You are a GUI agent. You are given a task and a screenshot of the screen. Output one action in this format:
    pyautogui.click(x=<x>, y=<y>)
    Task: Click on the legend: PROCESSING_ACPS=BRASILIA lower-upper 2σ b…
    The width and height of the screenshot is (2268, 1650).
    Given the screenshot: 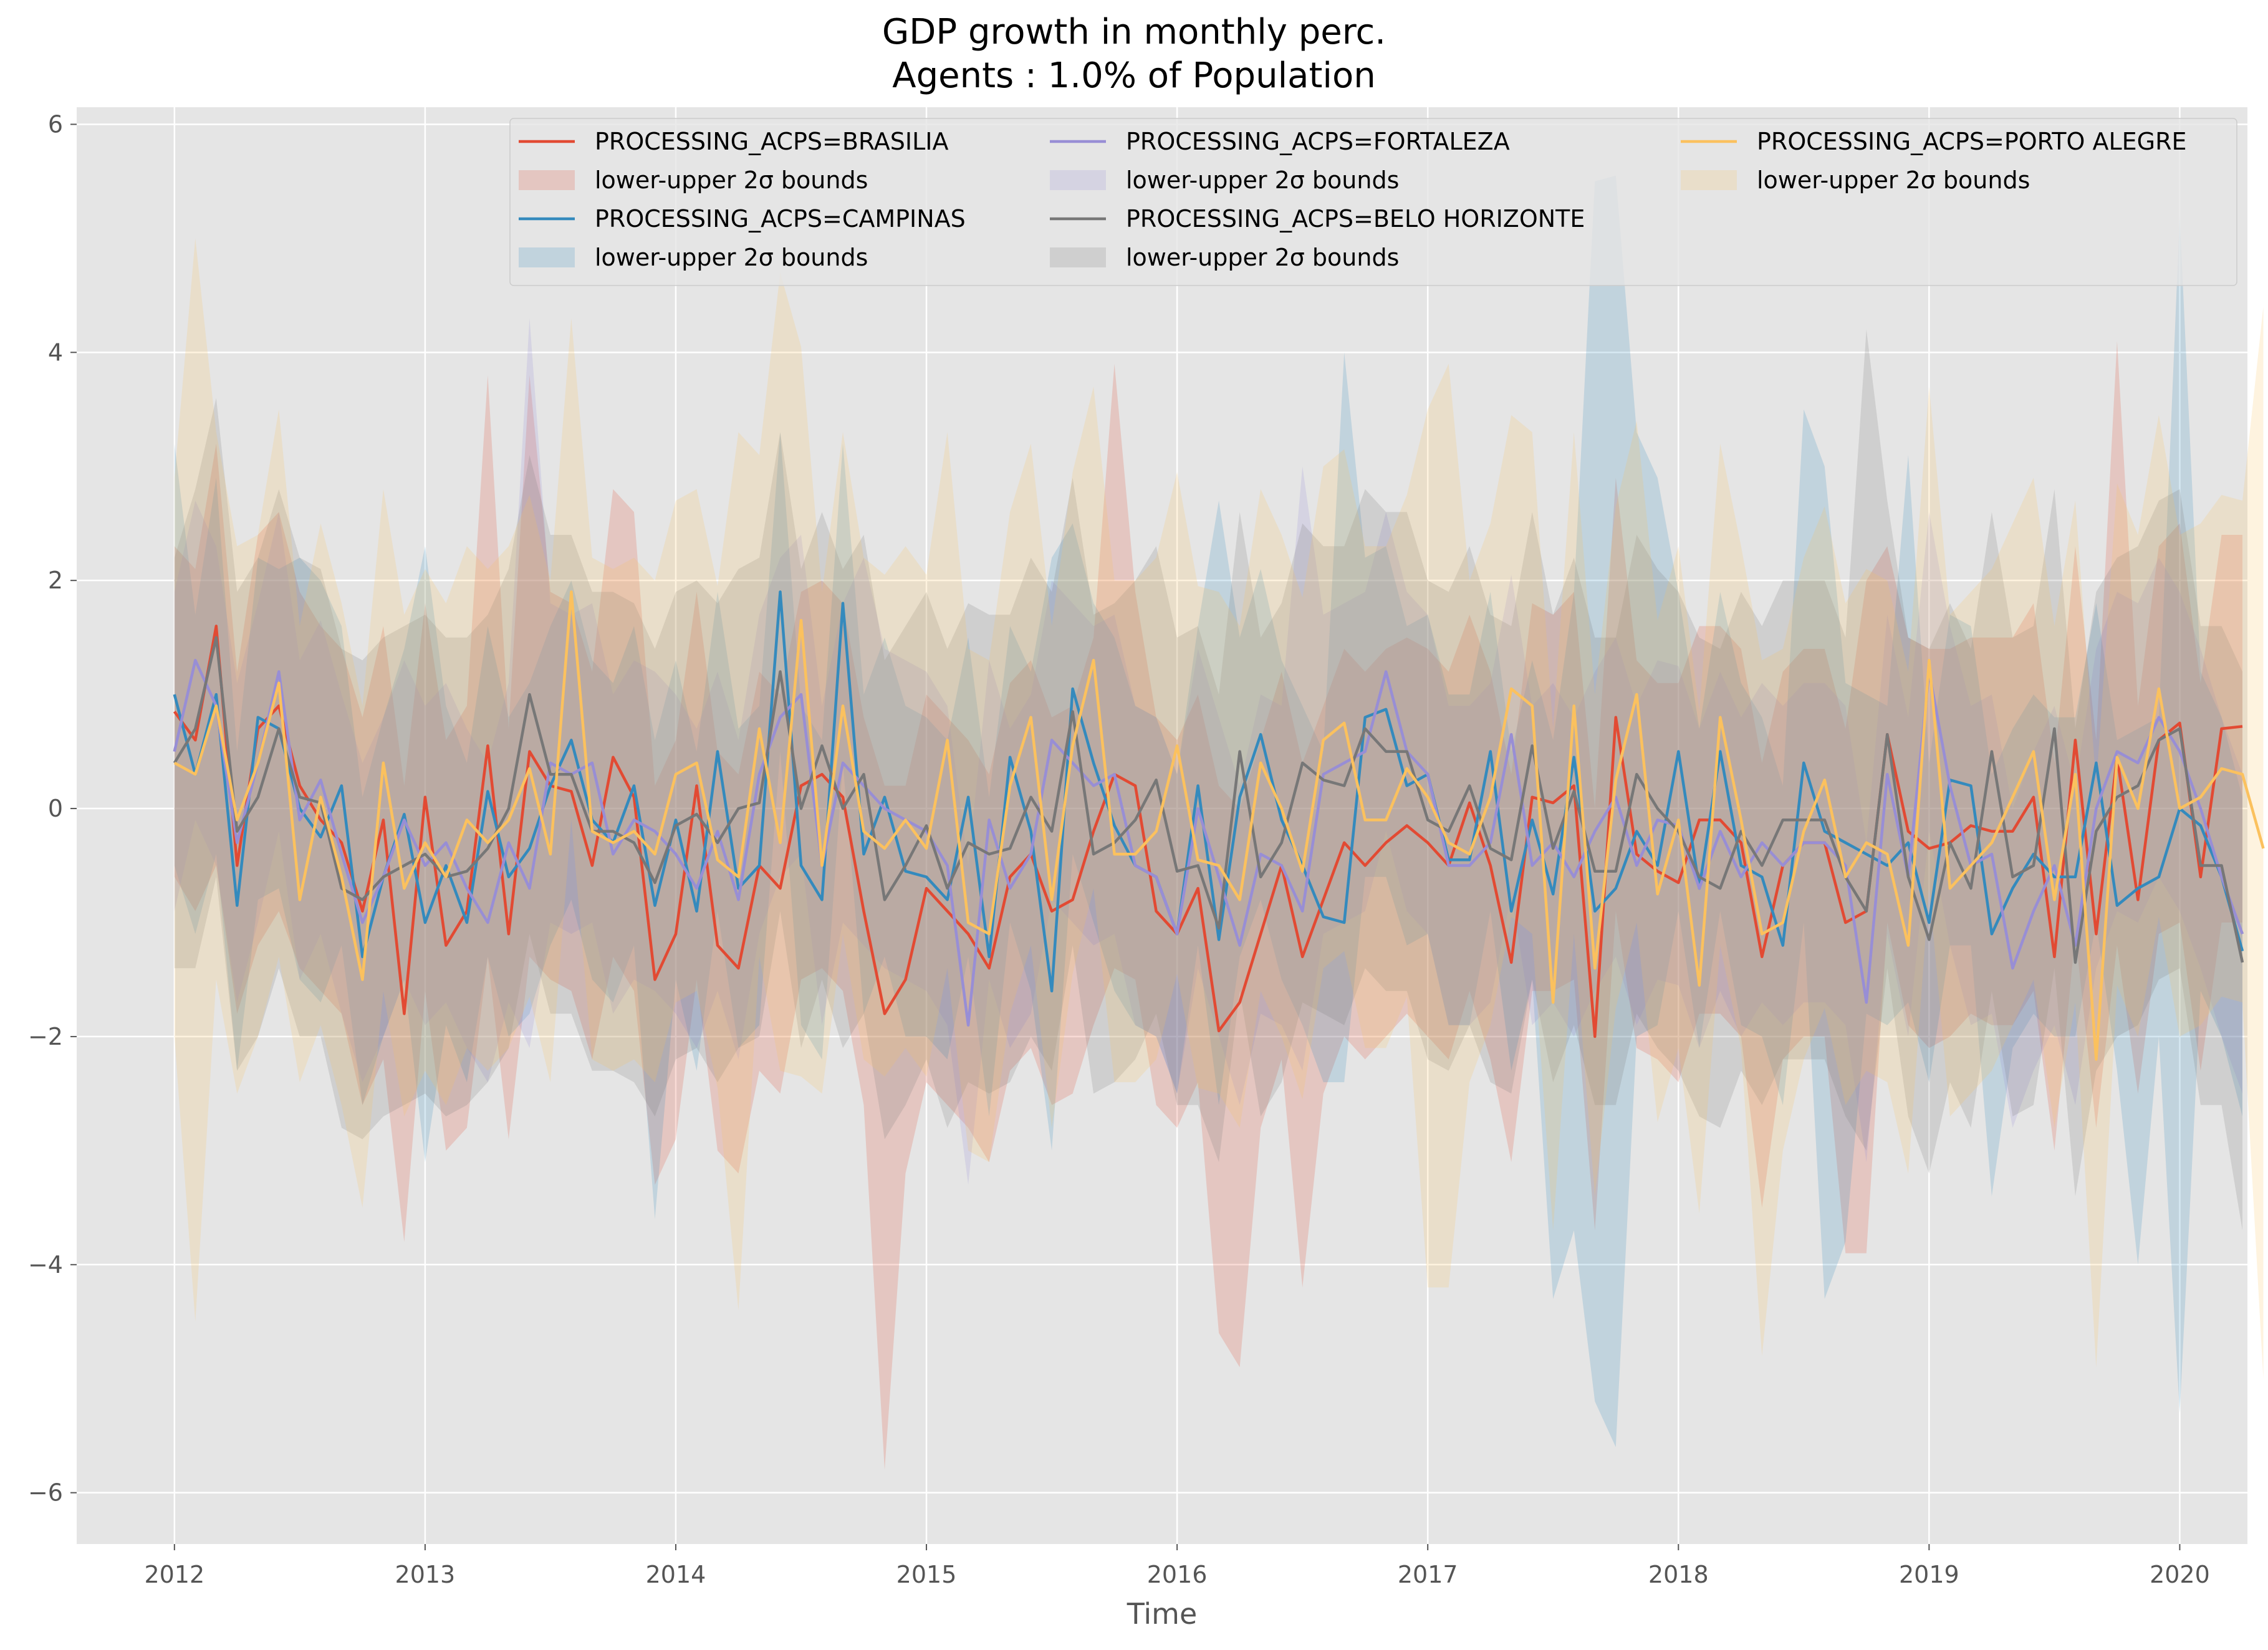 What is the action you would take?
    pyautogui.click(x=1373, y=202)
    